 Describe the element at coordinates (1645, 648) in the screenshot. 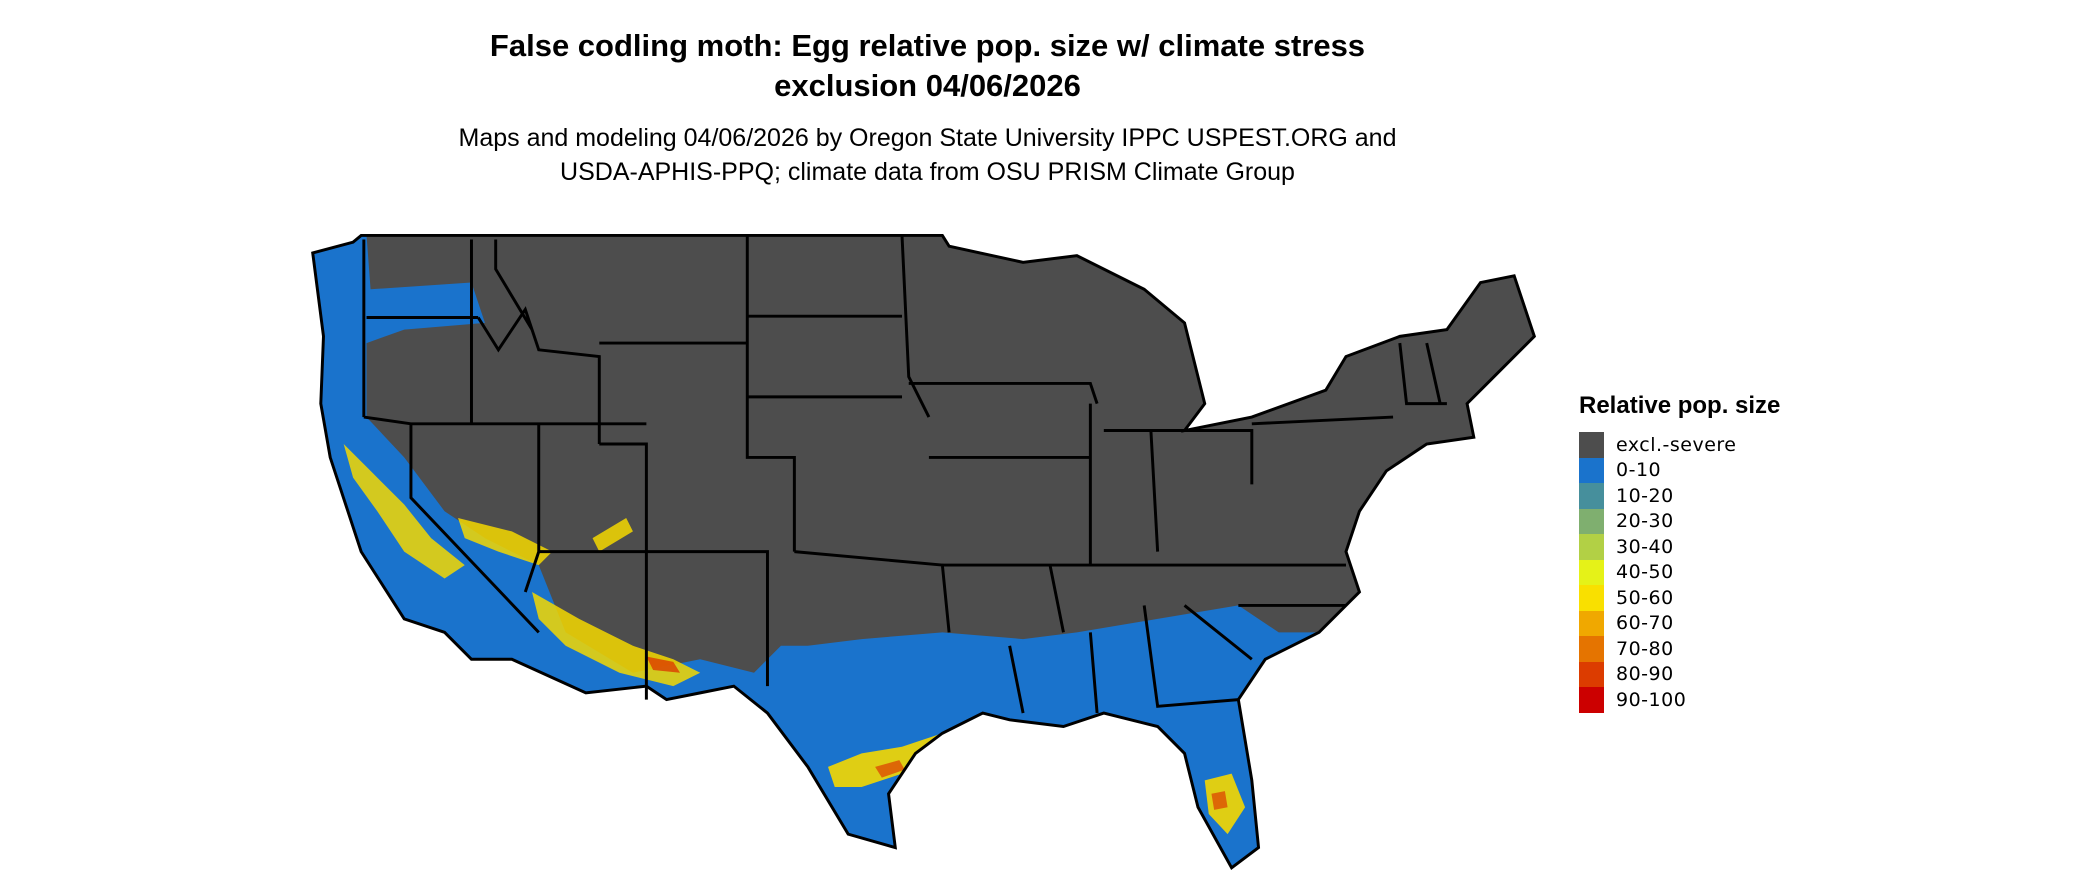

I see `legend-label: 70-80` at that location.